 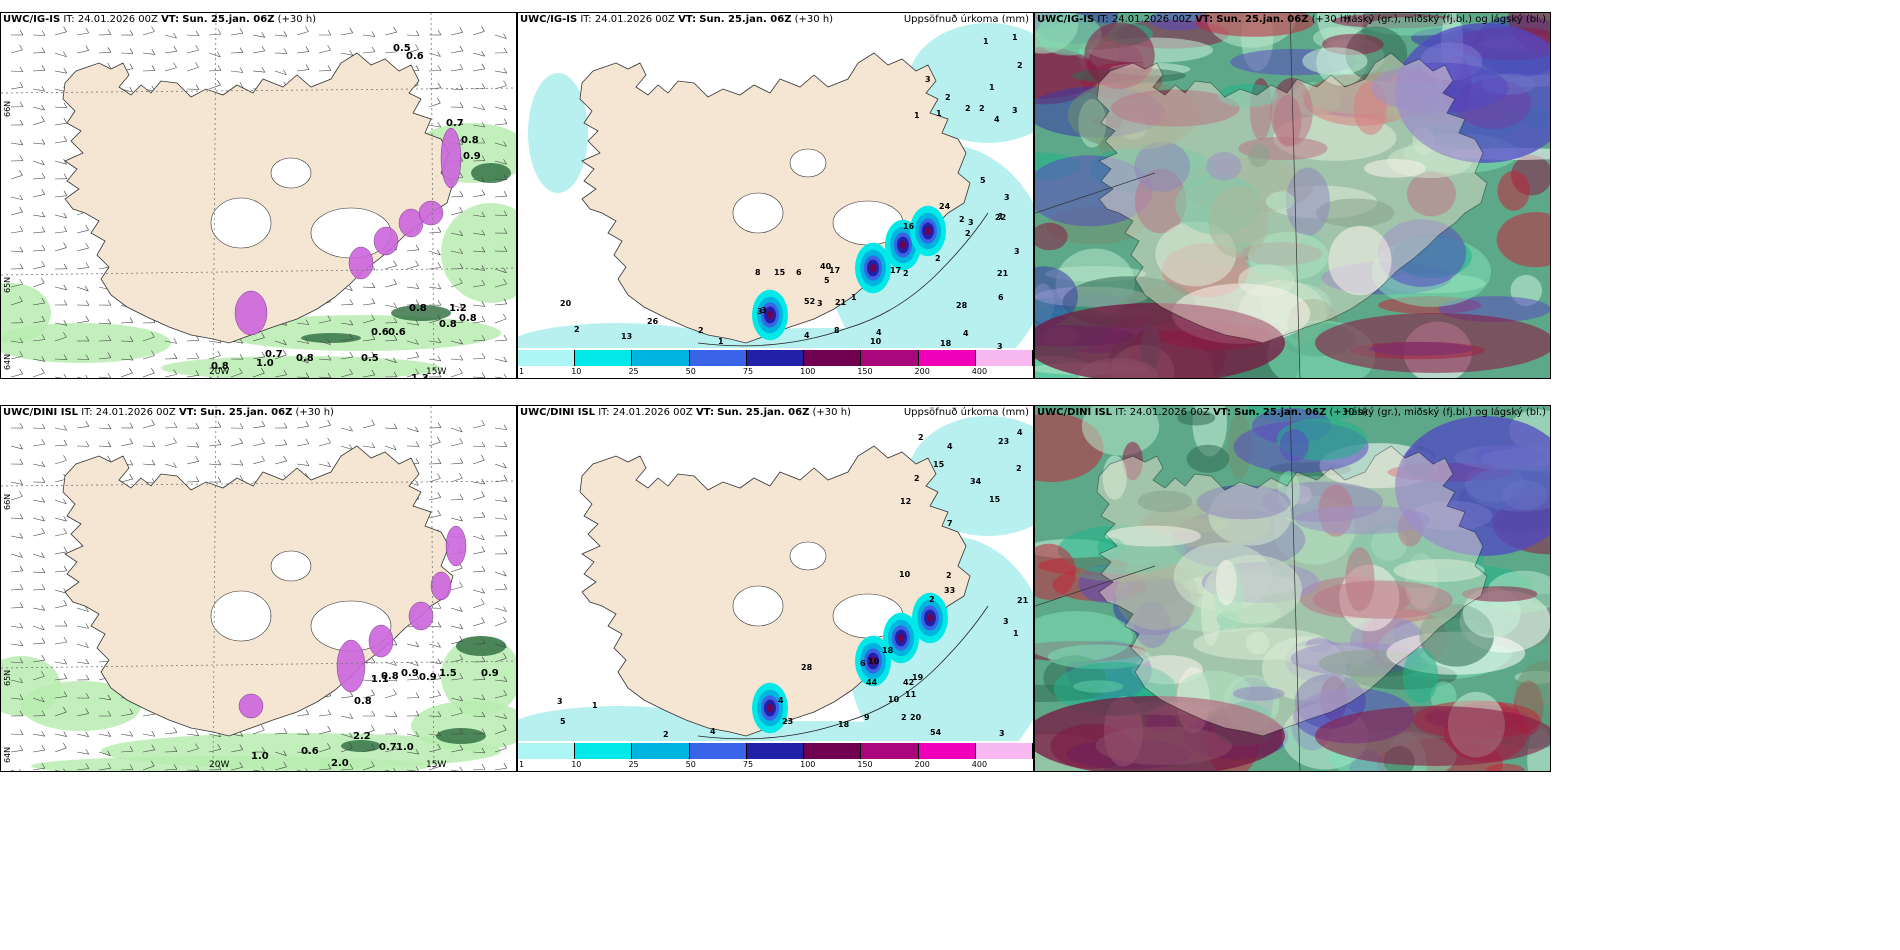 I want to click on precip-value-label: 10, so click(x=876, y=341).